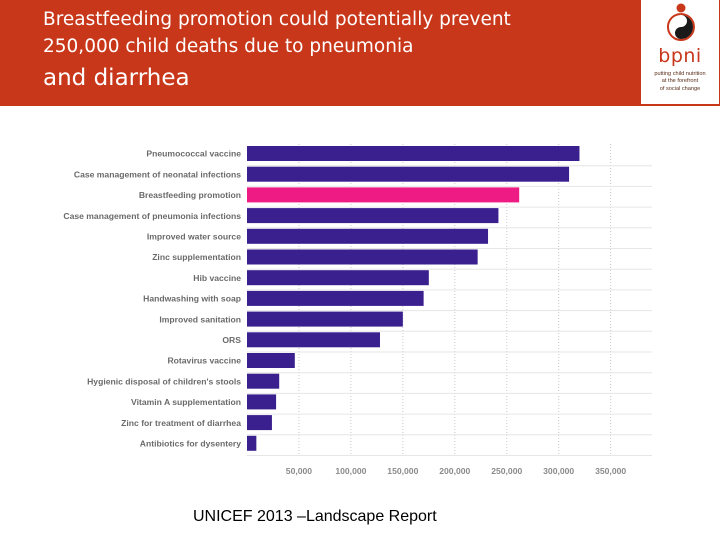 The width and height of the screenshot is (720, 540). I want to click on category-label-1: Case management of neonatal infections, so click(157, 174).